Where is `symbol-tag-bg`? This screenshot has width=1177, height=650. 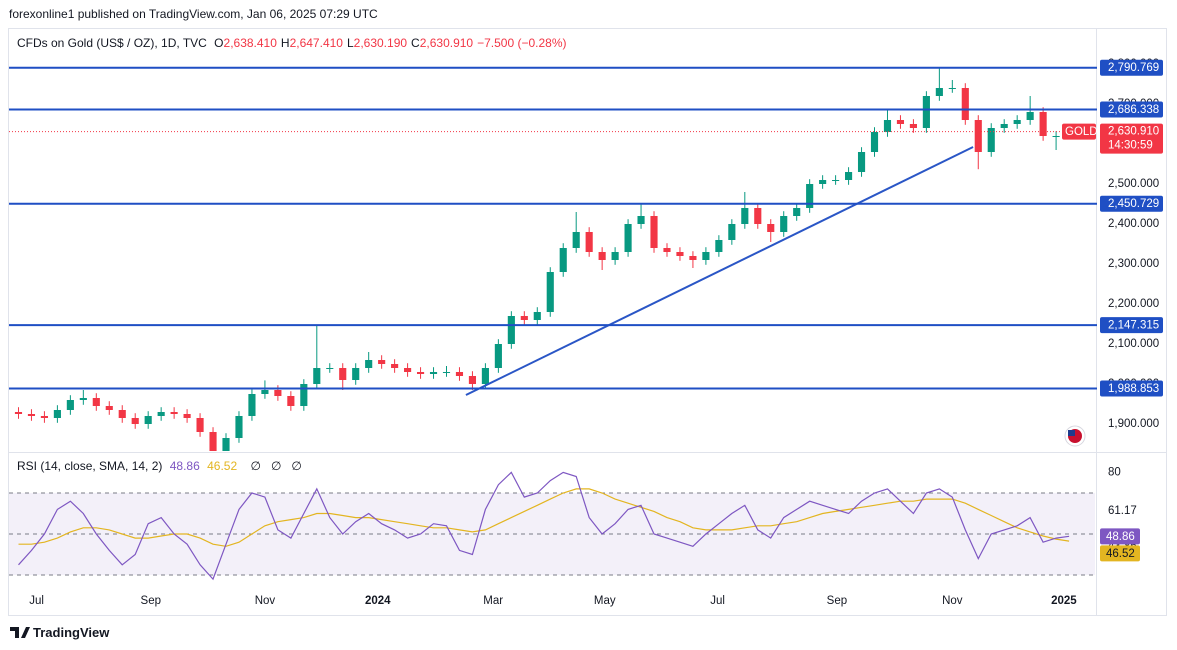 symbol-tag-bg is located at coordinates (1079, 131).